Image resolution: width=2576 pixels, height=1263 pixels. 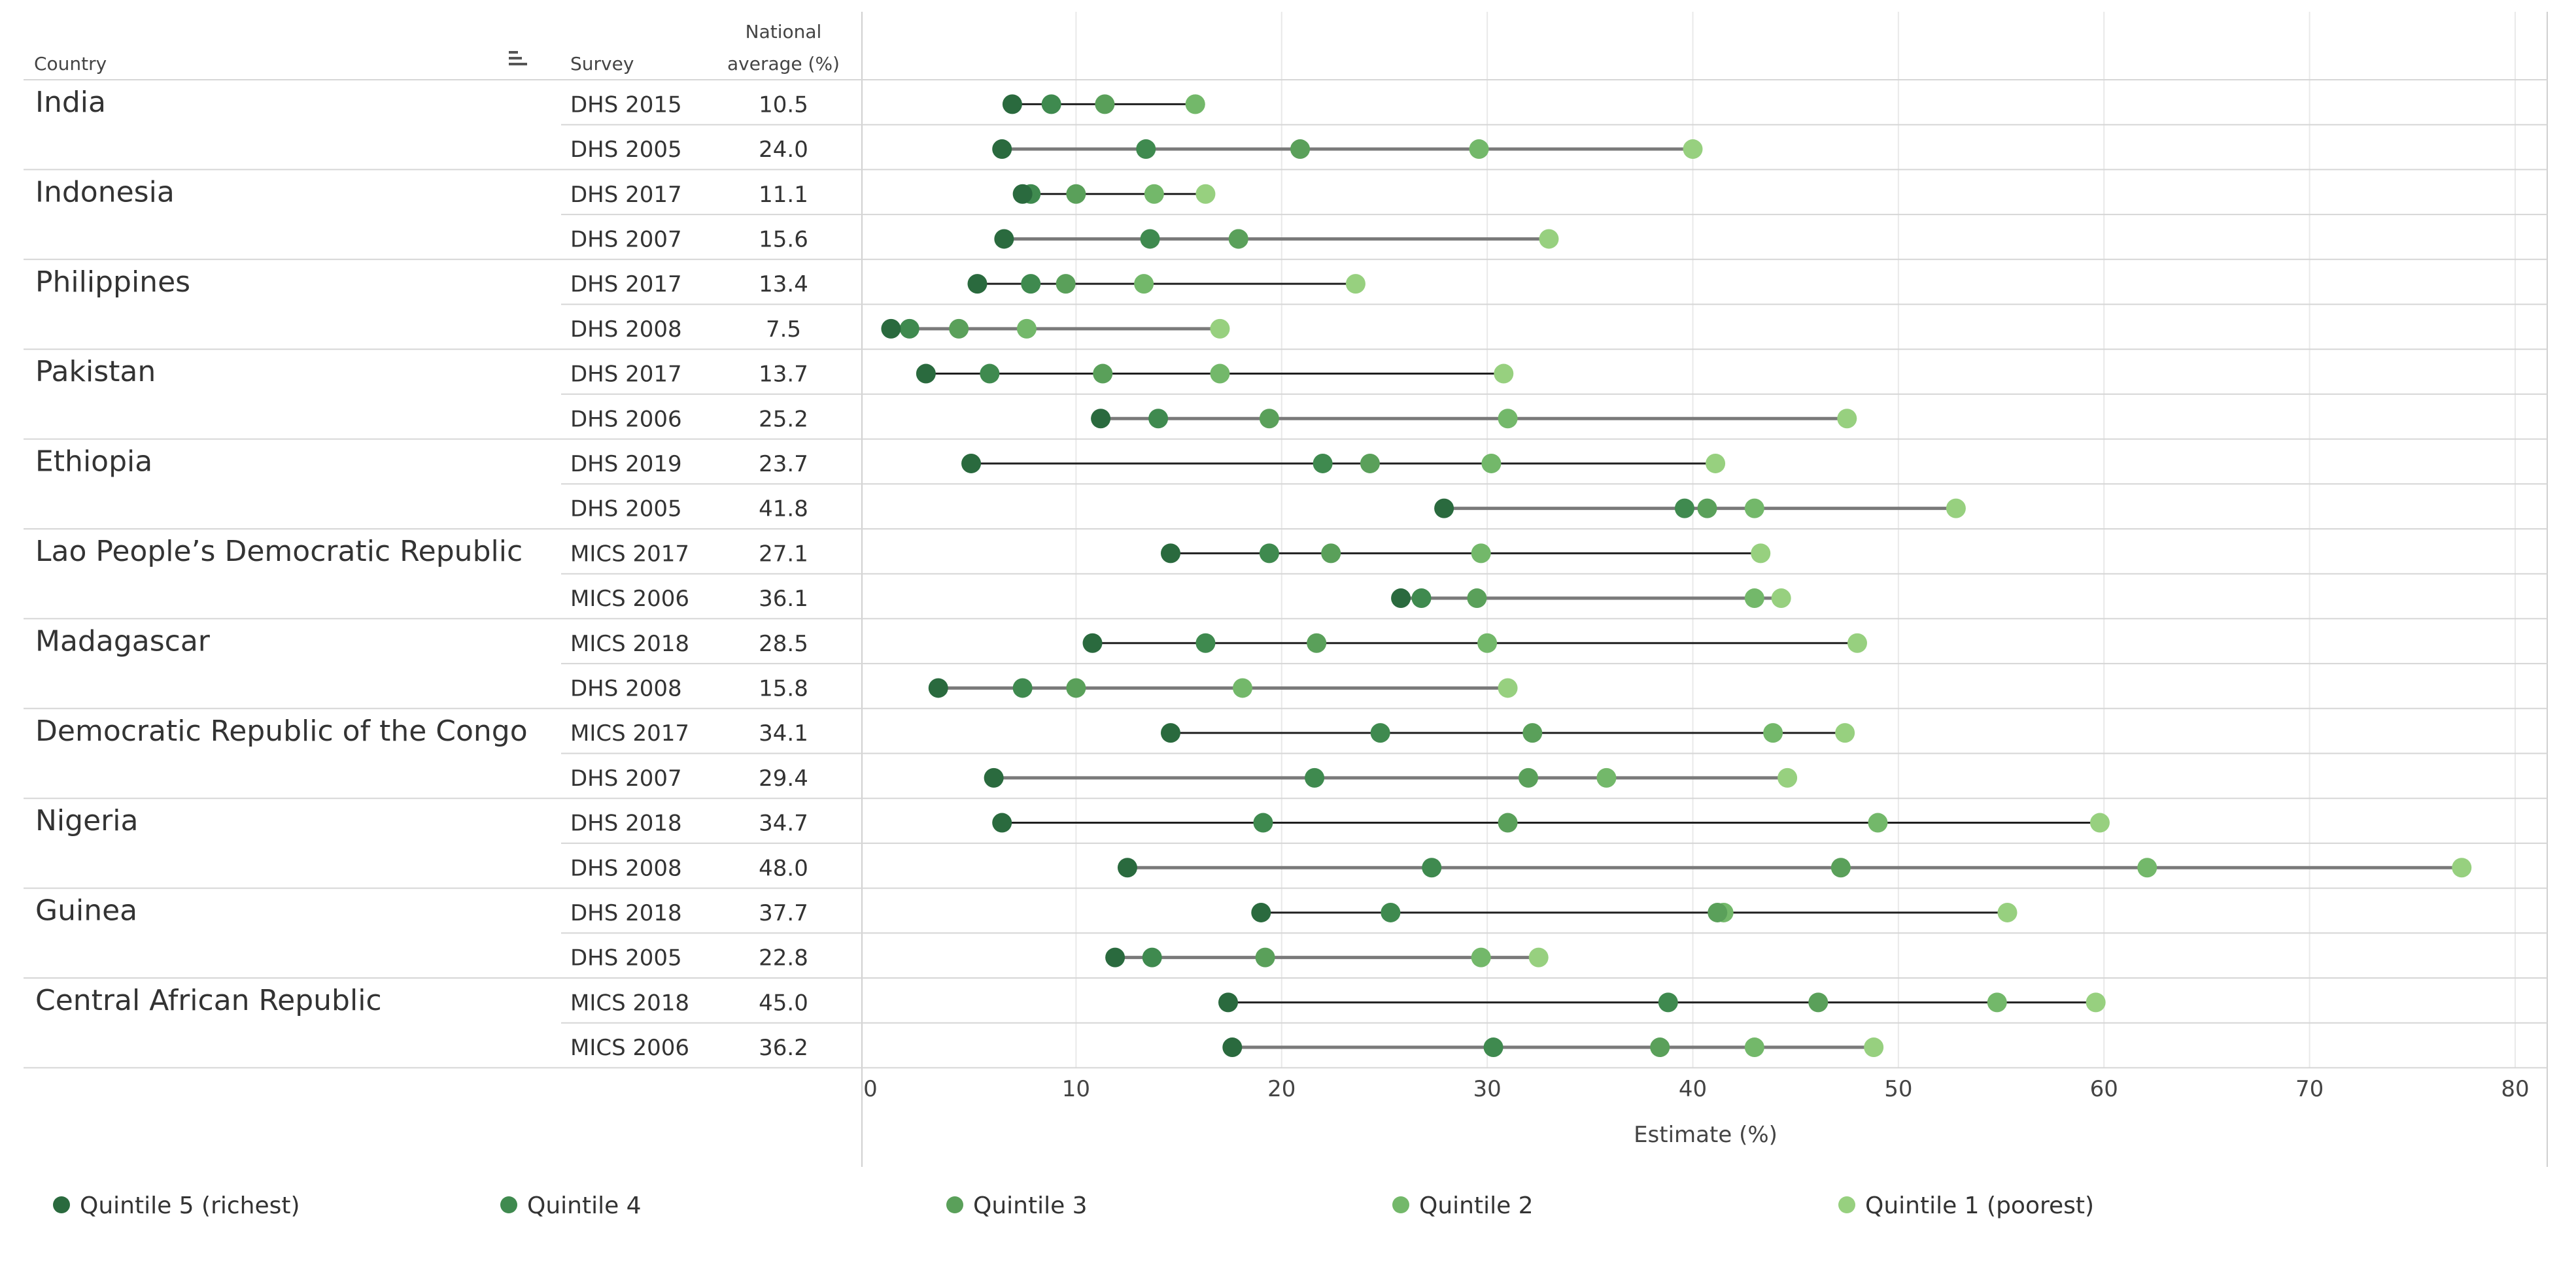 What do you see at coordinates (1181, 599) in the screenshot?
I see `table-row: MICS 2006 36.1` at bounding box center [1181, 599].